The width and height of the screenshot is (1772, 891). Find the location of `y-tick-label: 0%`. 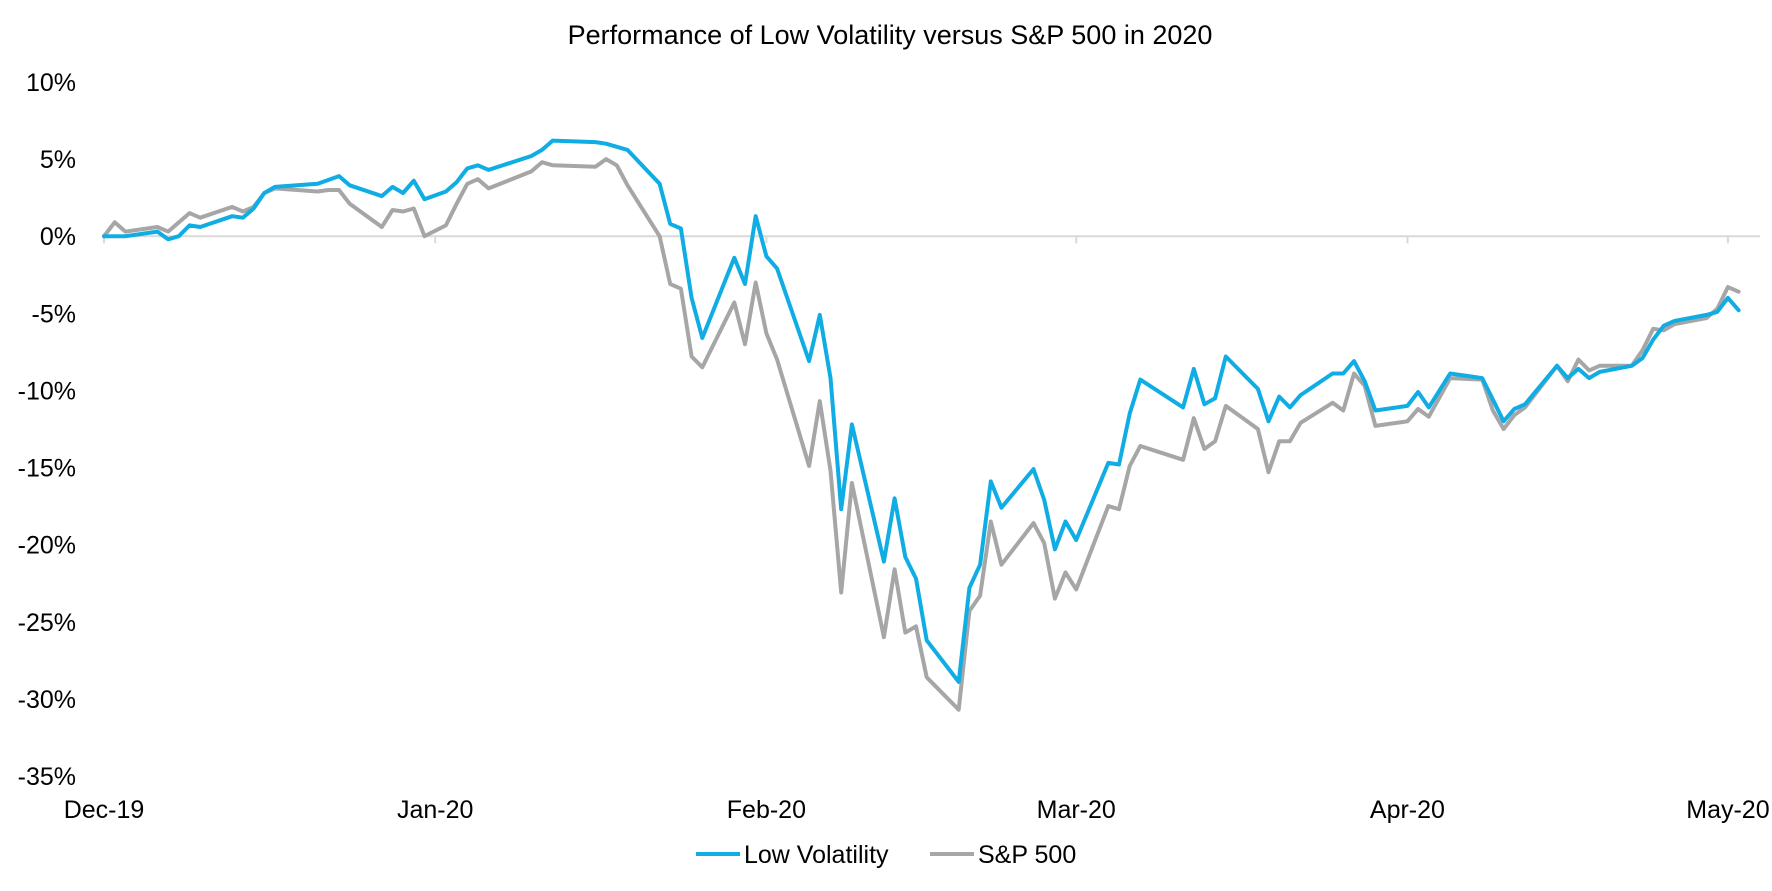

y-tick-label: 0% is located at coordinates (58, 237).